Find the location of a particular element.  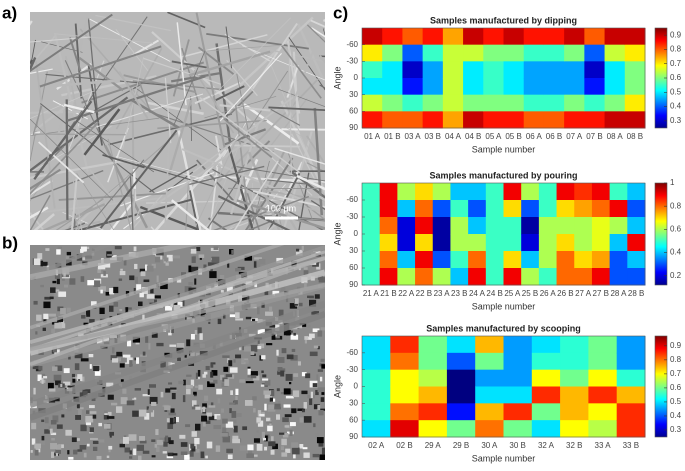

x-tick-label: 07 B is located at coordinates (594, 136).